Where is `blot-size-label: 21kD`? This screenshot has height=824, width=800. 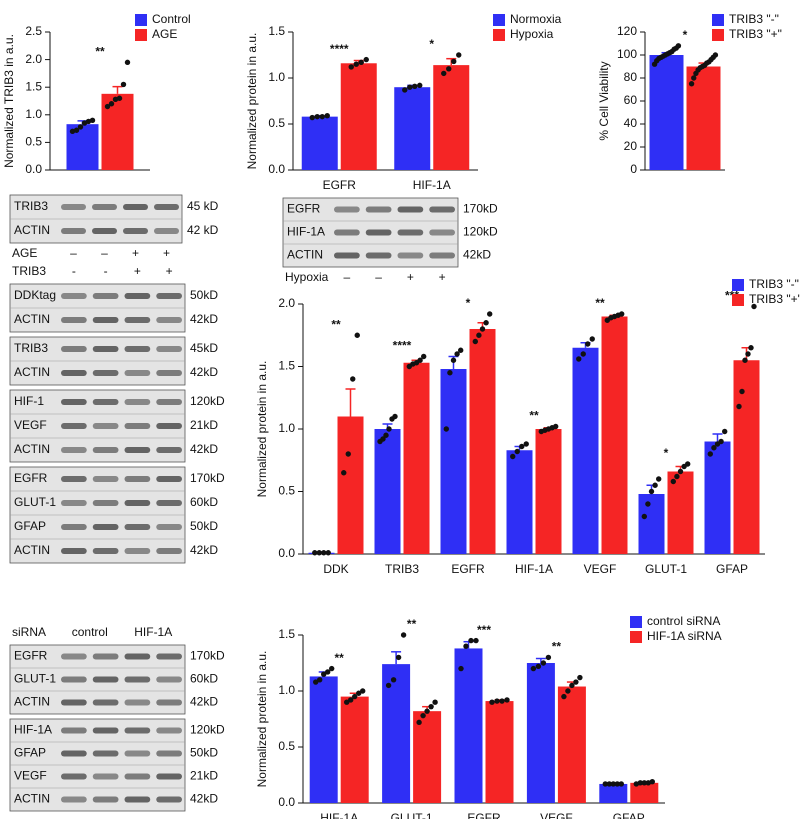
blot-size-label: 21kD is located at coordinates (204, 425).